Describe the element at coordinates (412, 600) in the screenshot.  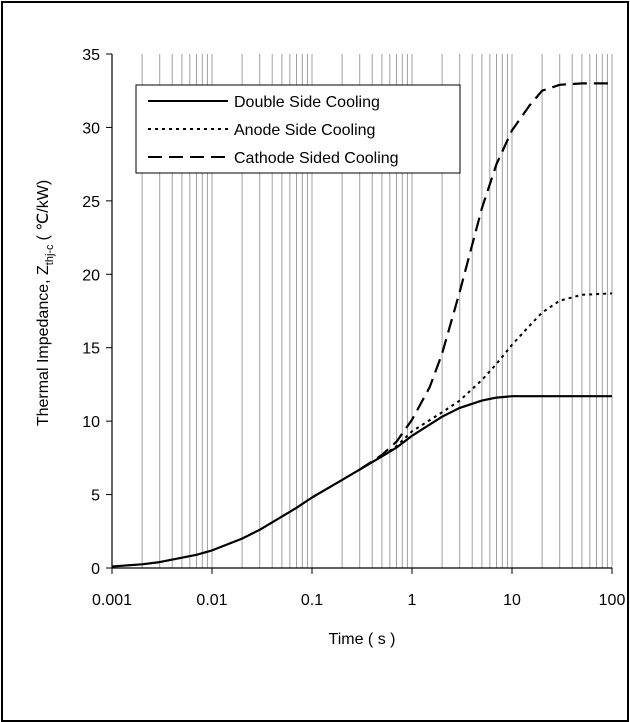
I see `x-tick-label: 1` at that location.